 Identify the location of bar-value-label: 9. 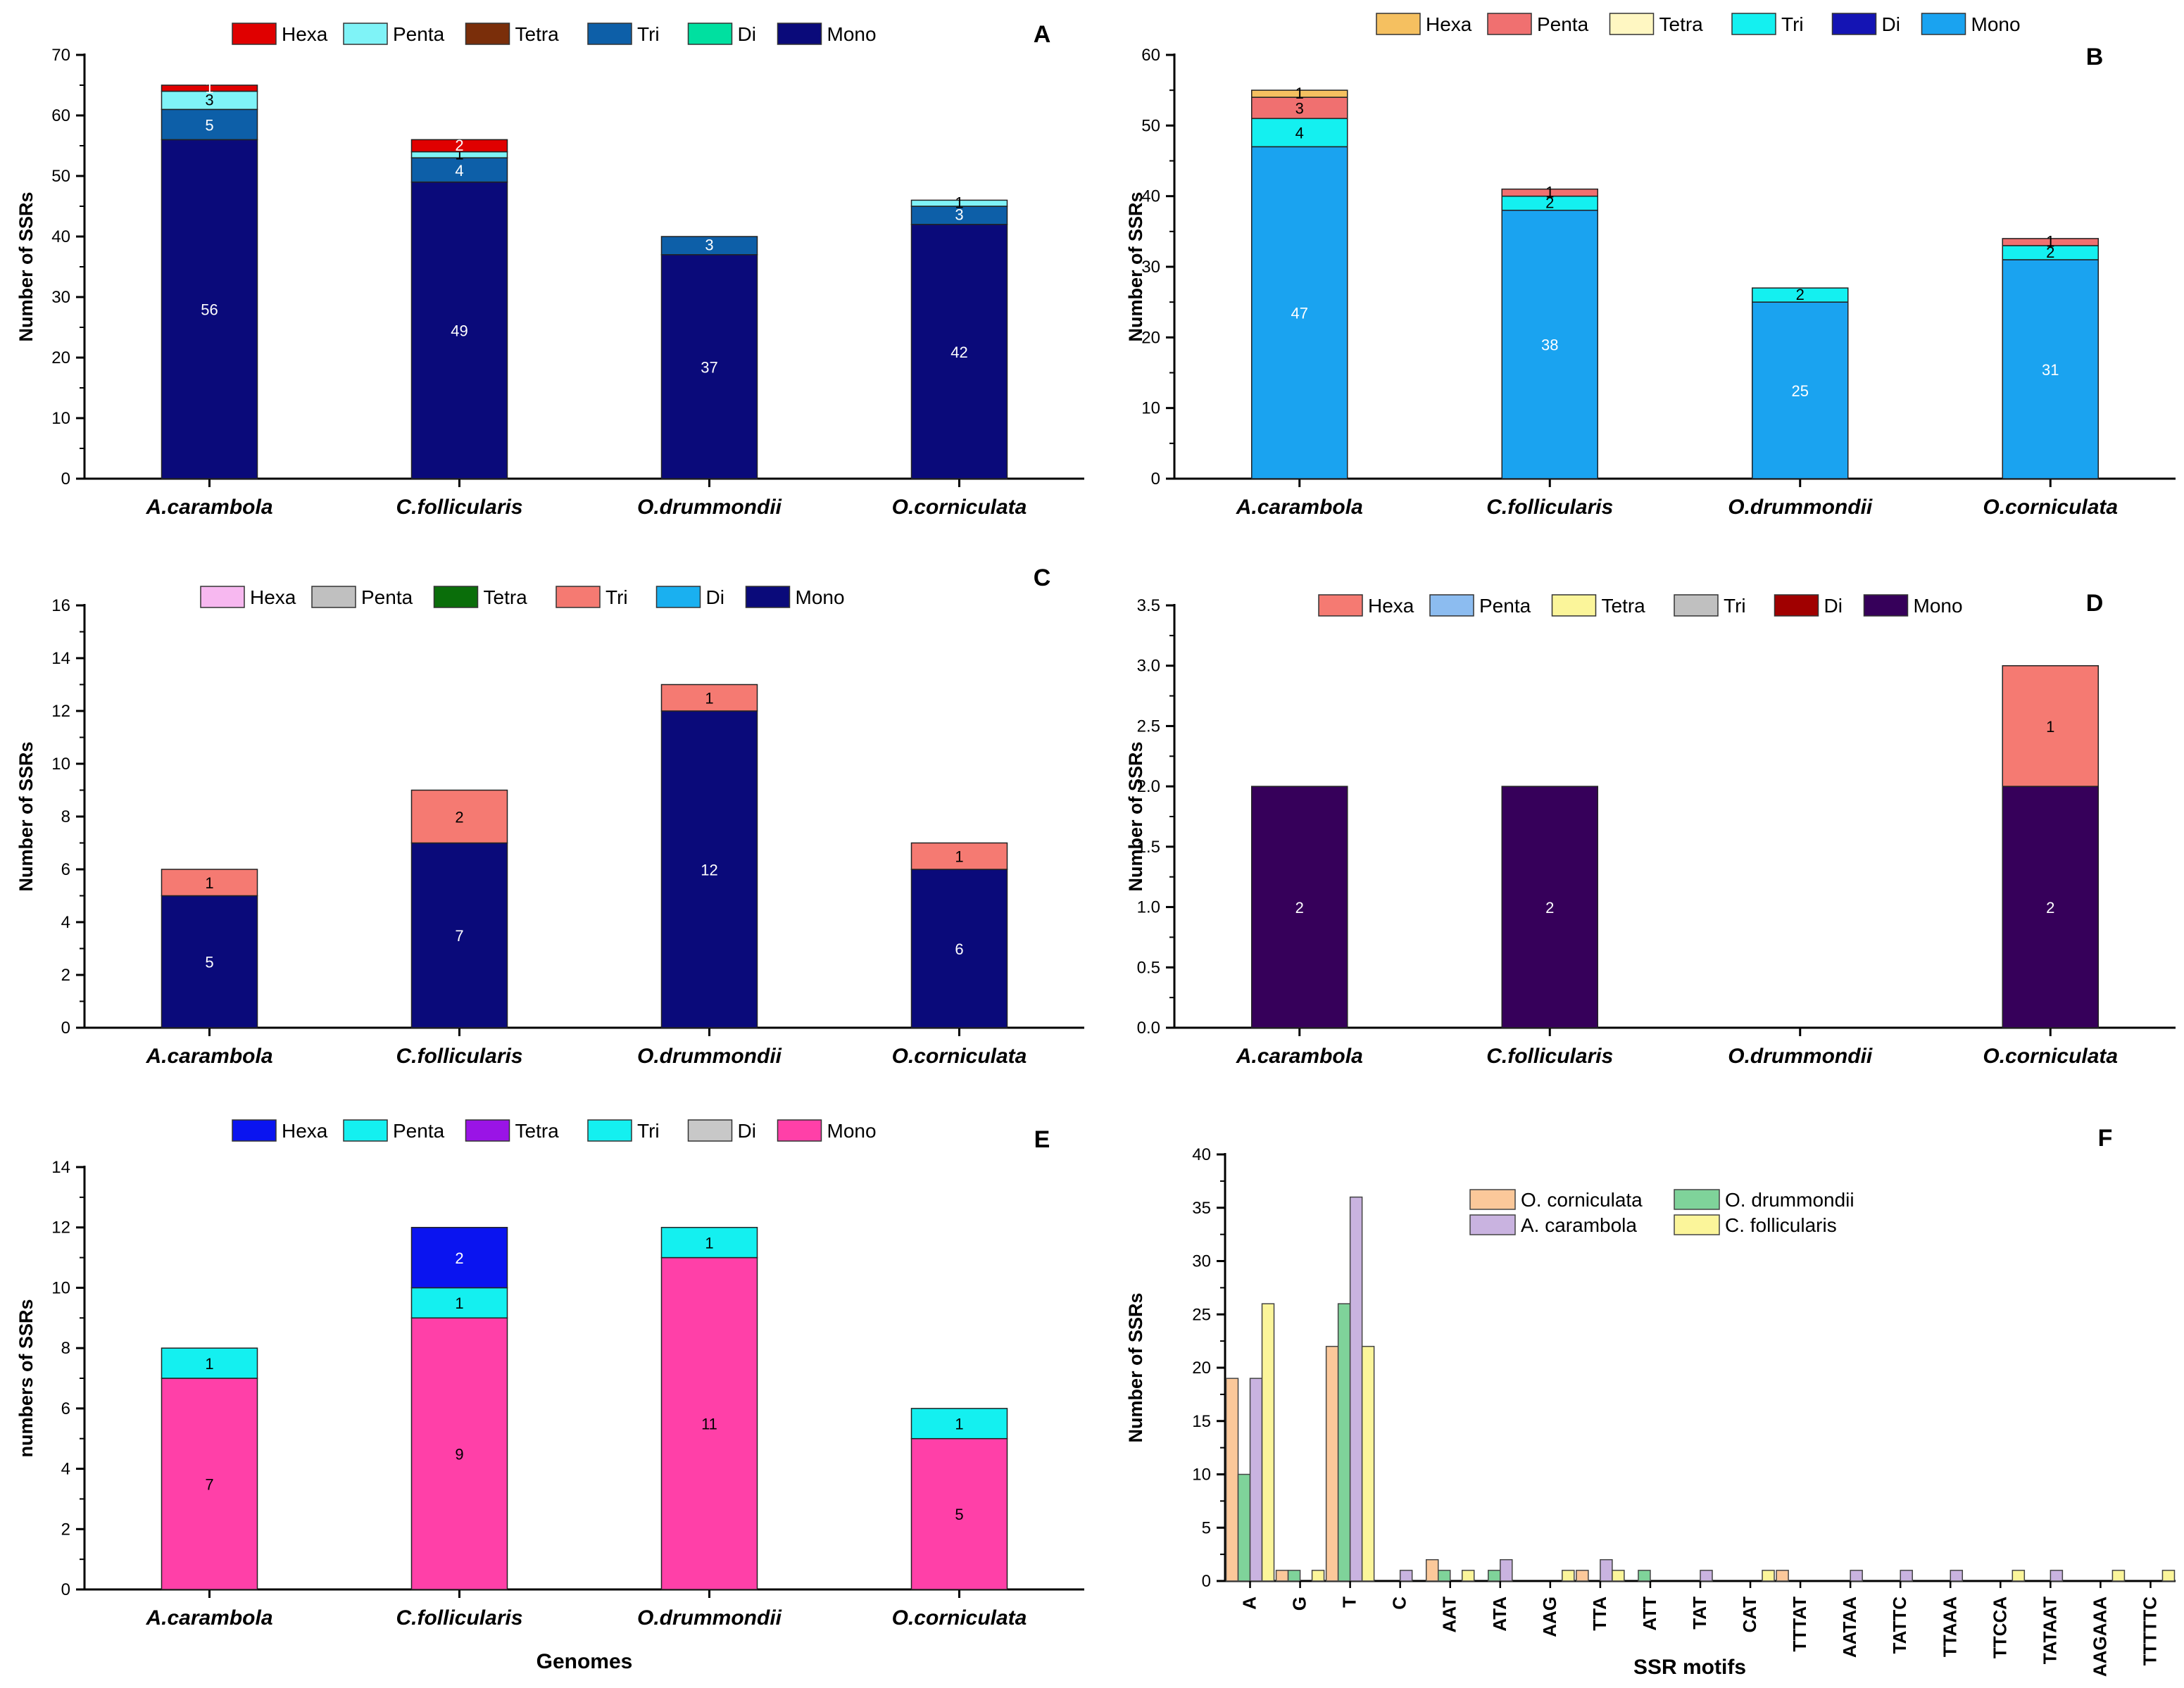
(459, 1454).